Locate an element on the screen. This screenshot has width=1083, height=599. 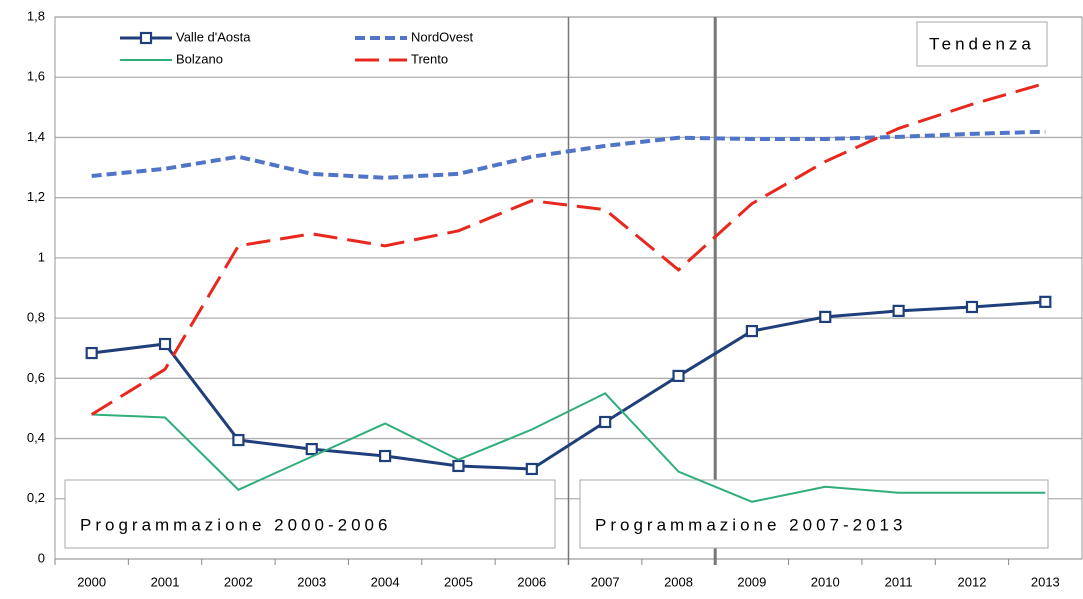
x-tick-label: 2009 is located at coordinates (751, 581).